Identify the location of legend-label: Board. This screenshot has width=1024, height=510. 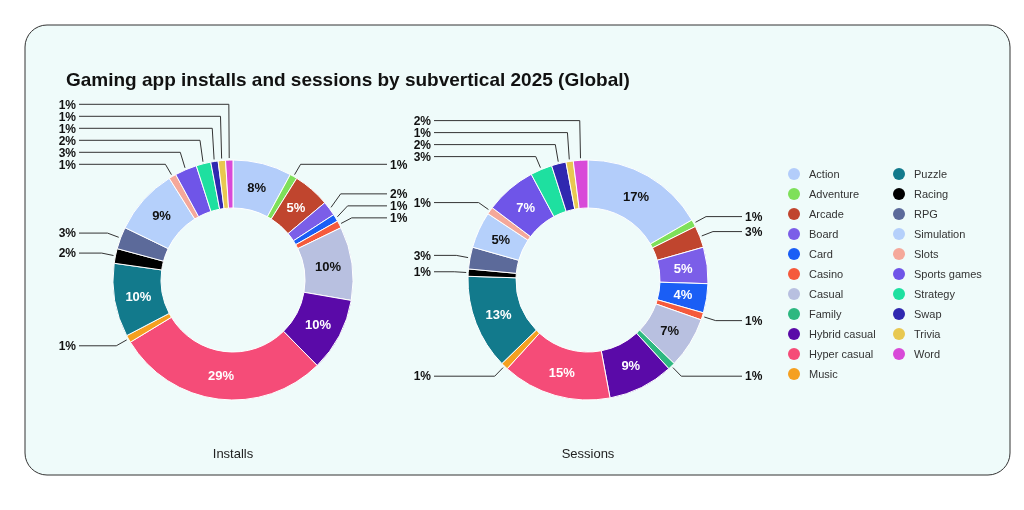
(824, 233).